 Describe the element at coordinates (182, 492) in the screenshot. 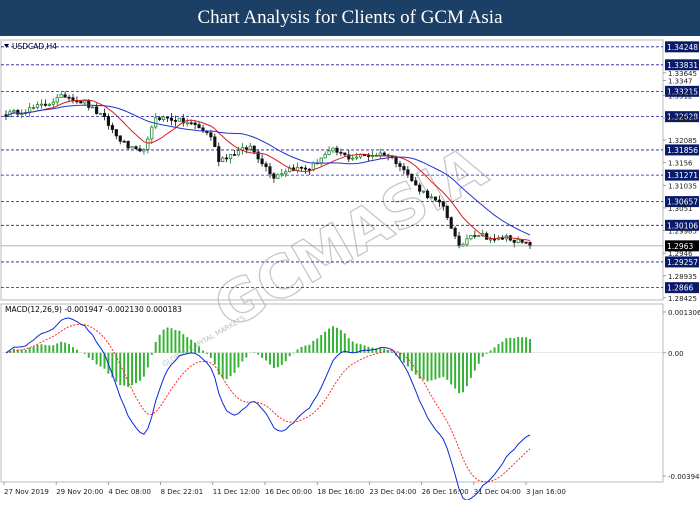

I see `x-tick-label-3: 8 Dec 22:01` at that location.